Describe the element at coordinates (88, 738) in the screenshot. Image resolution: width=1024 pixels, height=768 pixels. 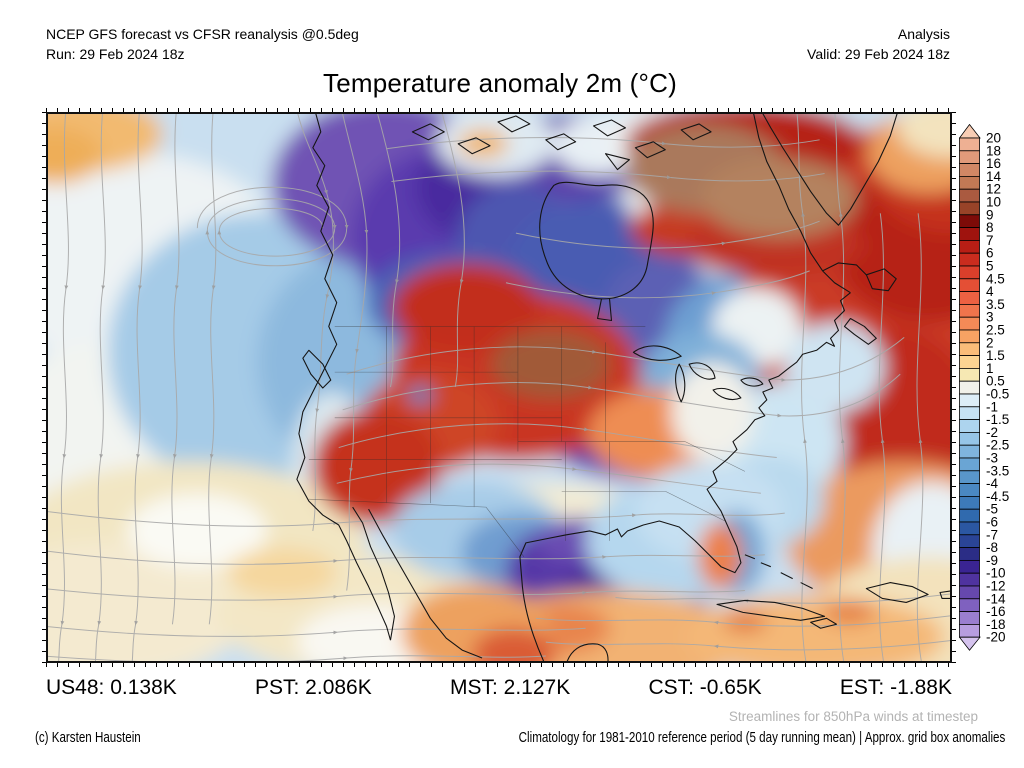
I see `credit: (c) Karsten Haustein` at that location.